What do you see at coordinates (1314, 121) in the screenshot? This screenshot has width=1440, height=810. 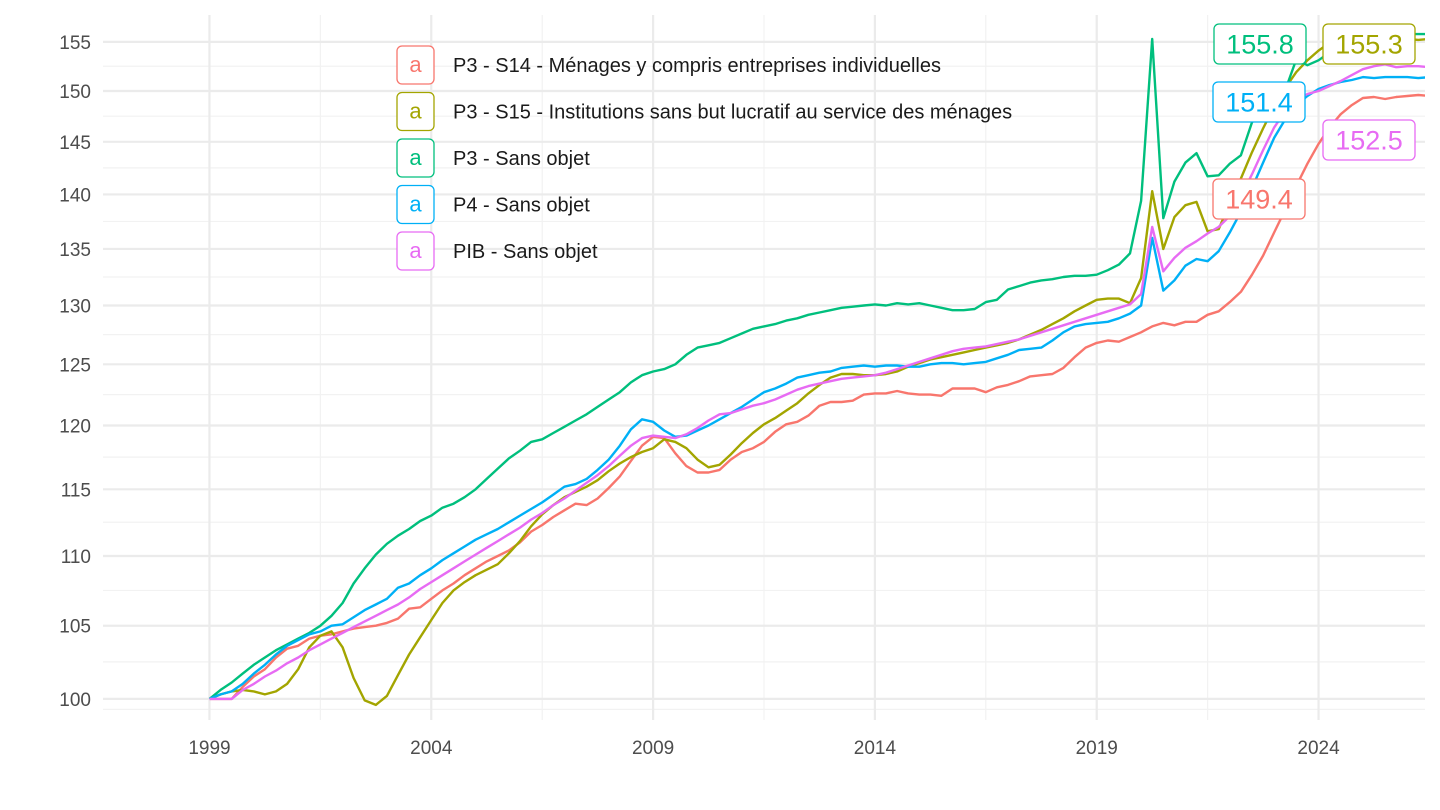 I see `end-labels: 149.4 155.3 155.8 151.4 152.5` at bounding box center [1314, 121].